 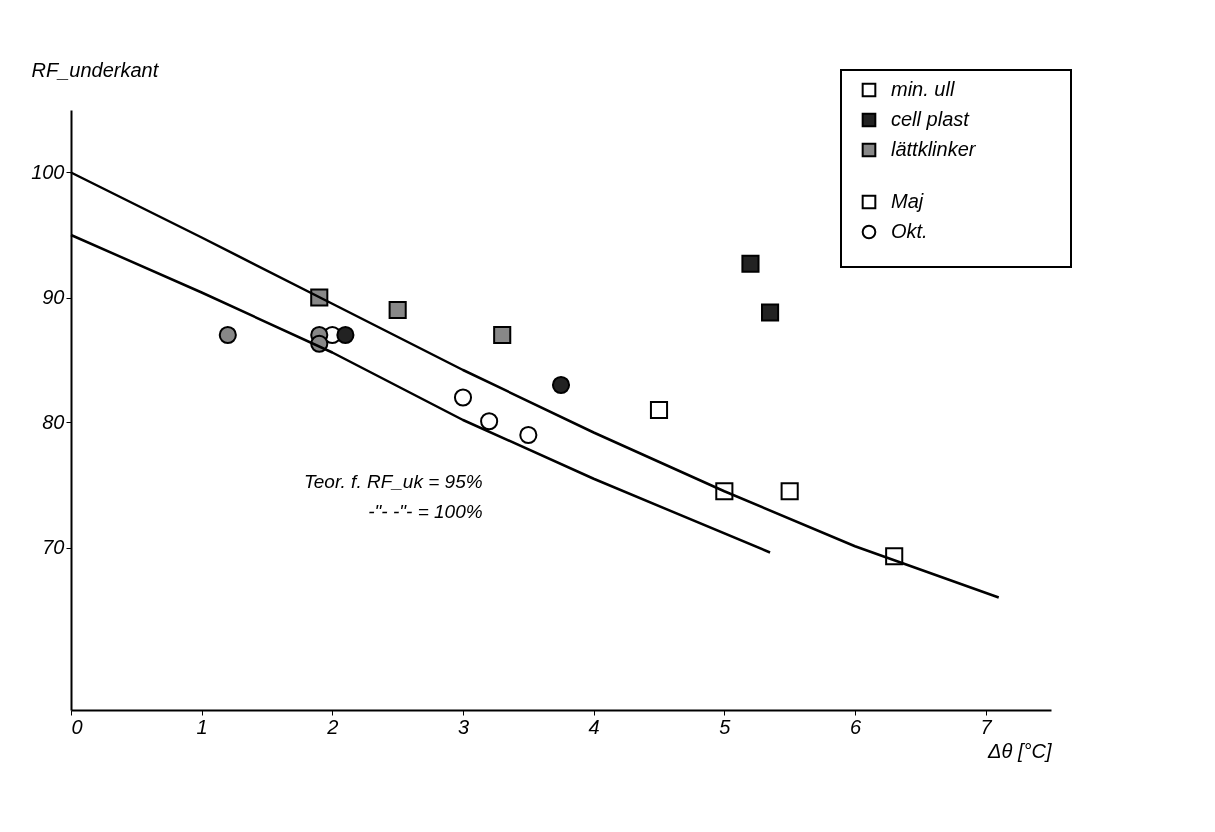 What do you see at coordinates (725, 726) in the screenshot?
I see `x-tick-label: 5` at bounding box center [725, 726].